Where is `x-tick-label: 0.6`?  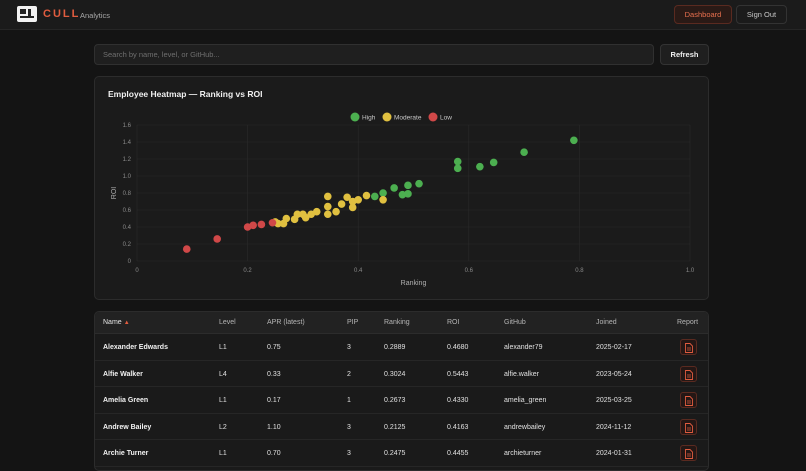
x-tick-label: 0.6 is located at coordinates (469, 271).